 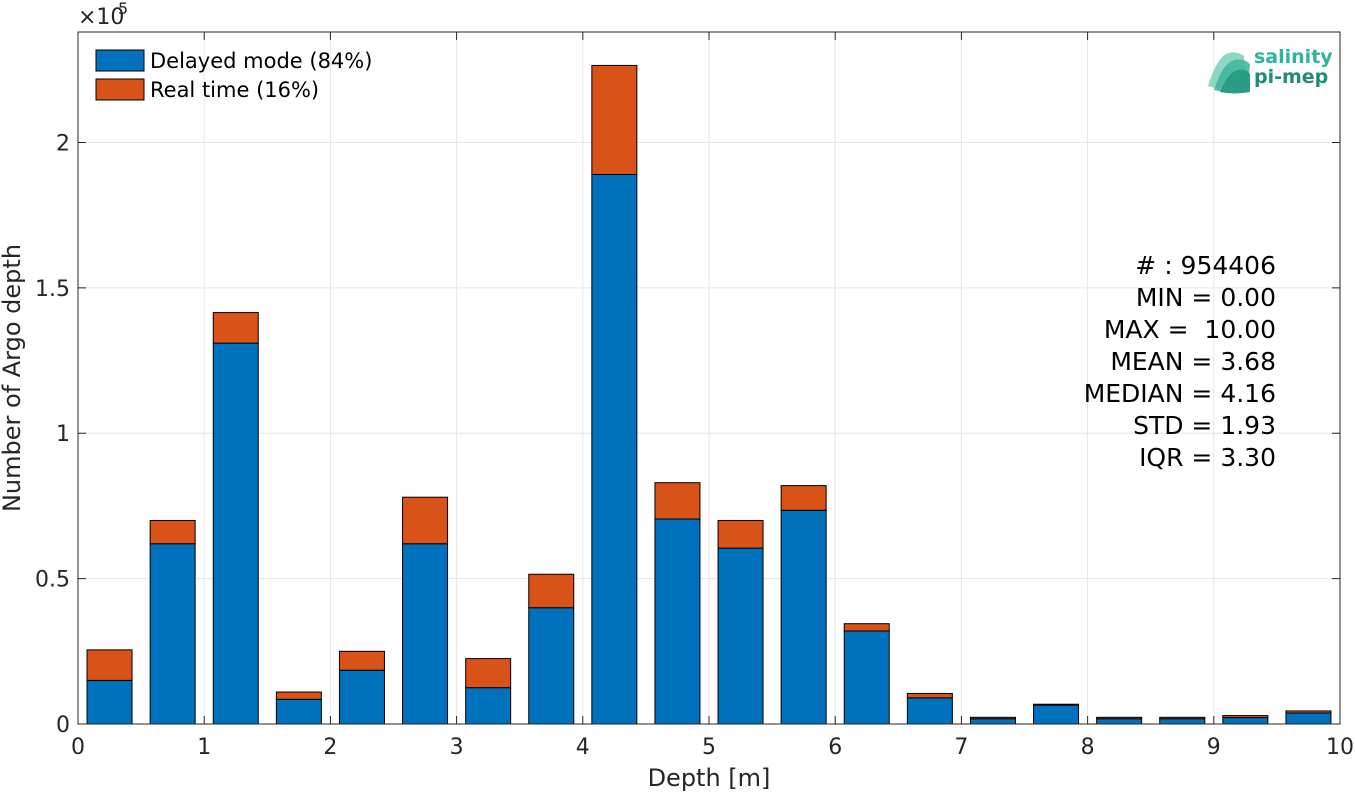 I want to click on wave-logo-icon, so click(x=1229, y=73).